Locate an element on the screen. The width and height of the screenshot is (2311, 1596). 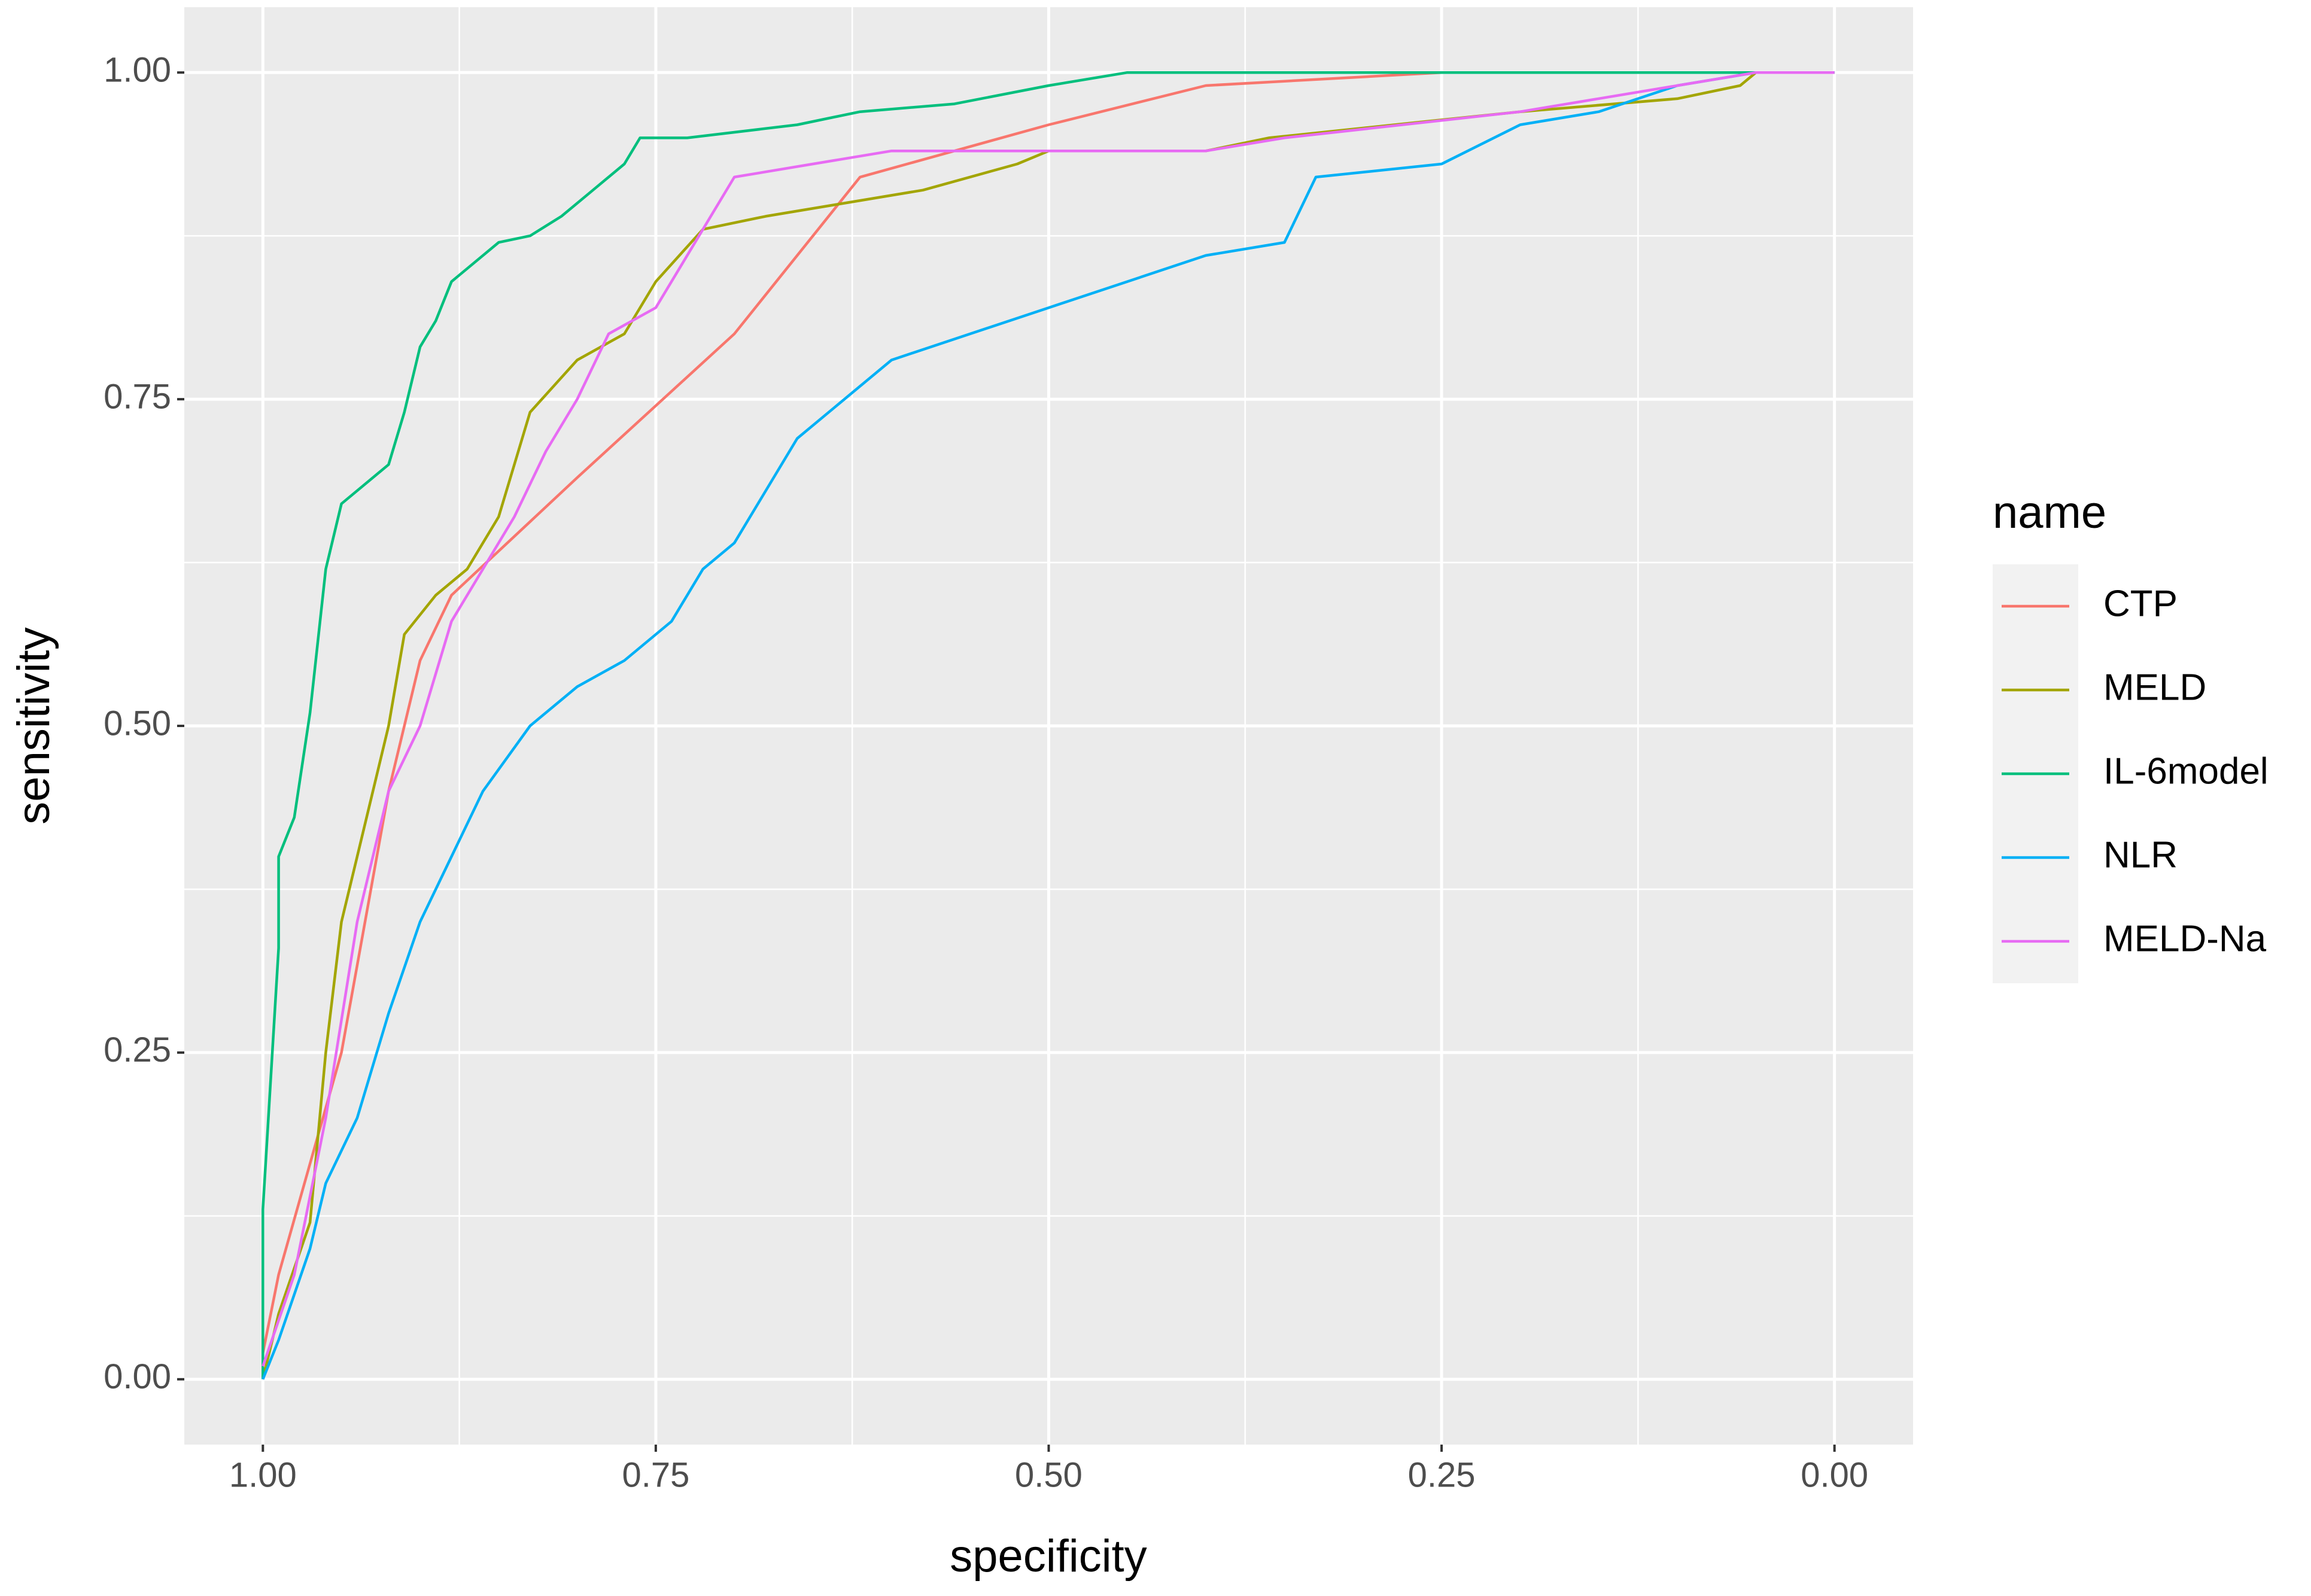
x-tick-label: 0.25 is located at coordinates (1442, 1475).